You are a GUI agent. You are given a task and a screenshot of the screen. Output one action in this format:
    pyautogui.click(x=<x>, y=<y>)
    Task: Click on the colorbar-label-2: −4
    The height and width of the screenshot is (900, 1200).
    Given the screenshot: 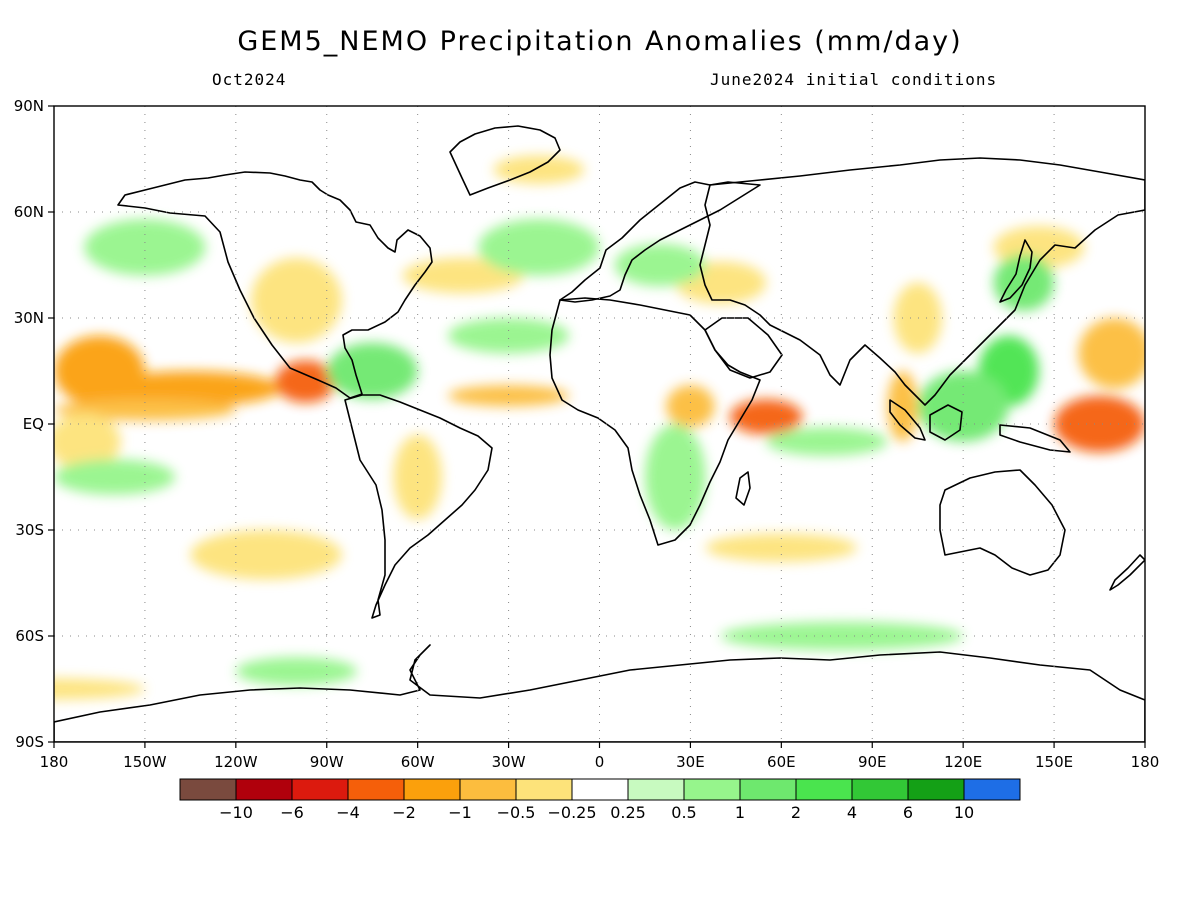 What is the action you would take?
    pyautogui.click(x=348, y=812)
    